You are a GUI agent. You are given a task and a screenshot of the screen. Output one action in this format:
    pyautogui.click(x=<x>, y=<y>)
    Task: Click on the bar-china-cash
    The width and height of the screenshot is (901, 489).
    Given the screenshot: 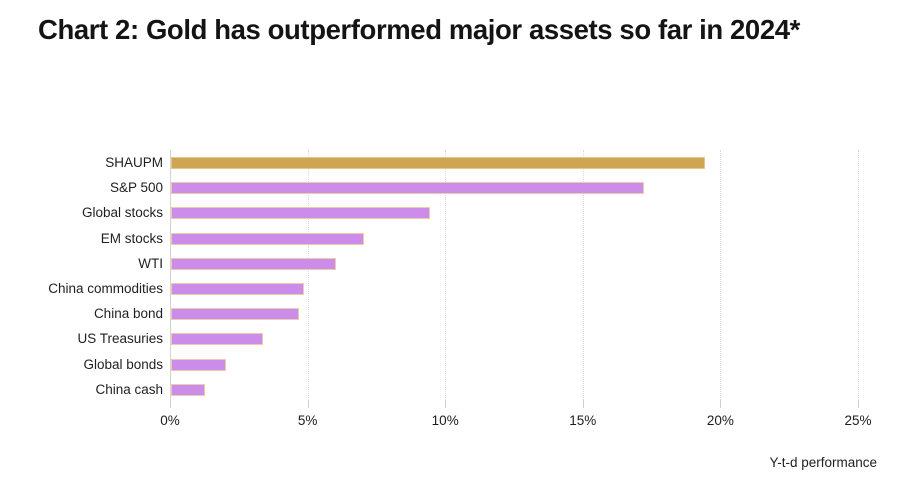 What is the action you would take?
    pyautogui.click(x=188, y=389)
    